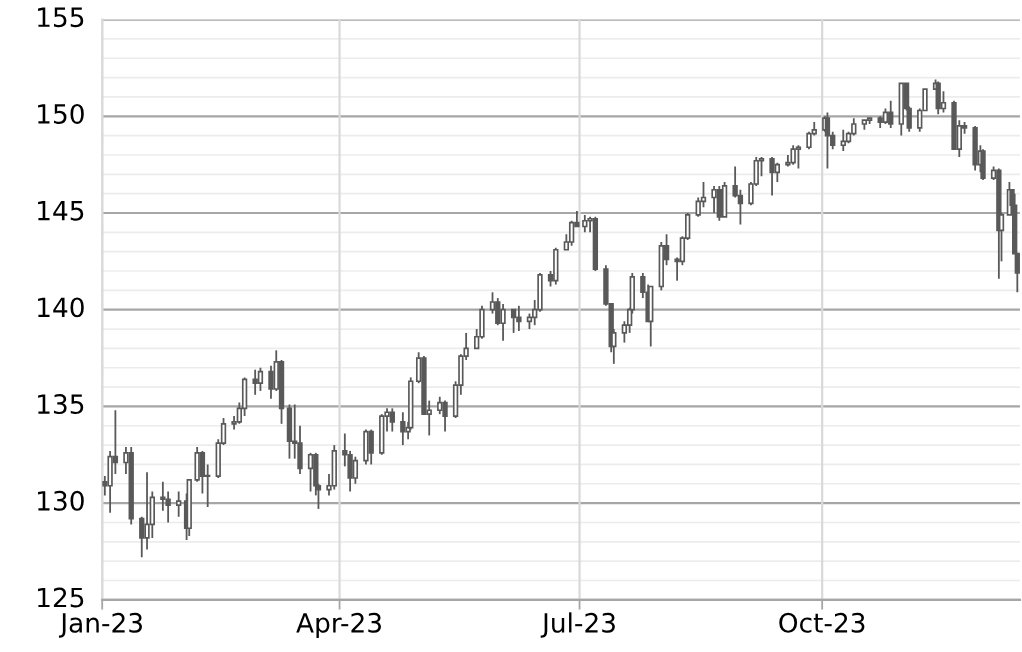  Describe the element at coordinates (61, 597) in the screenshot. I see `y-tick-label: 125` at that location.